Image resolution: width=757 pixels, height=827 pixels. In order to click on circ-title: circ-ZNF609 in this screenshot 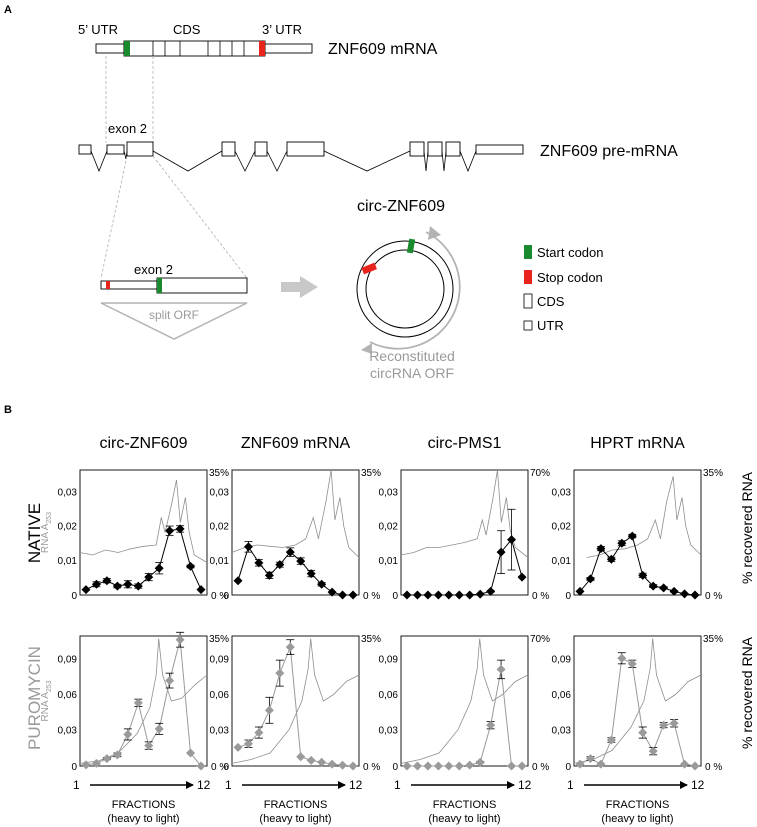, I will do `click(401, 206)`.